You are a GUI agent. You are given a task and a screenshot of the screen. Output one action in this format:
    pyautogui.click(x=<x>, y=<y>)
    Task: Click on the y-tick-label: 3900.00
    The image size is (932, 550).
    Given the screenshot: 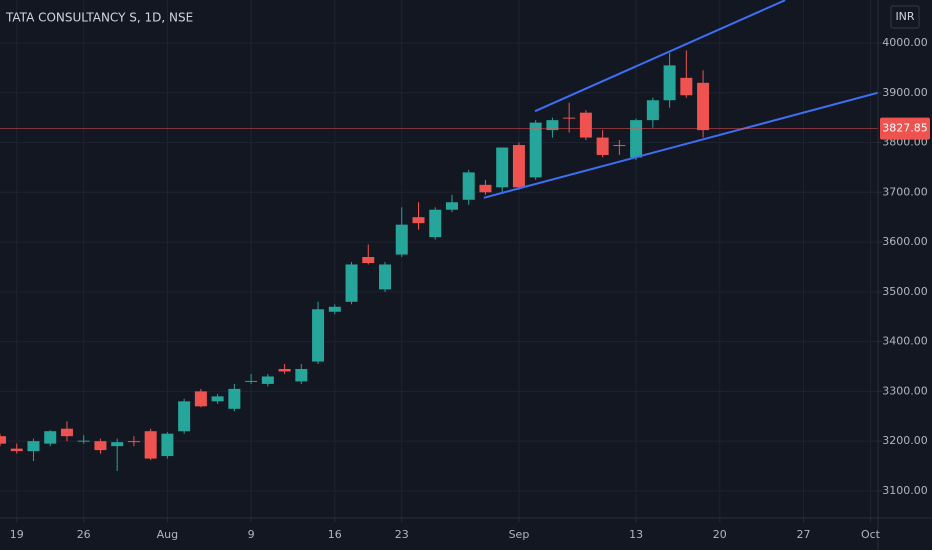 What is the action you would take?
    pyautogui.click(x=905, y=92)
    